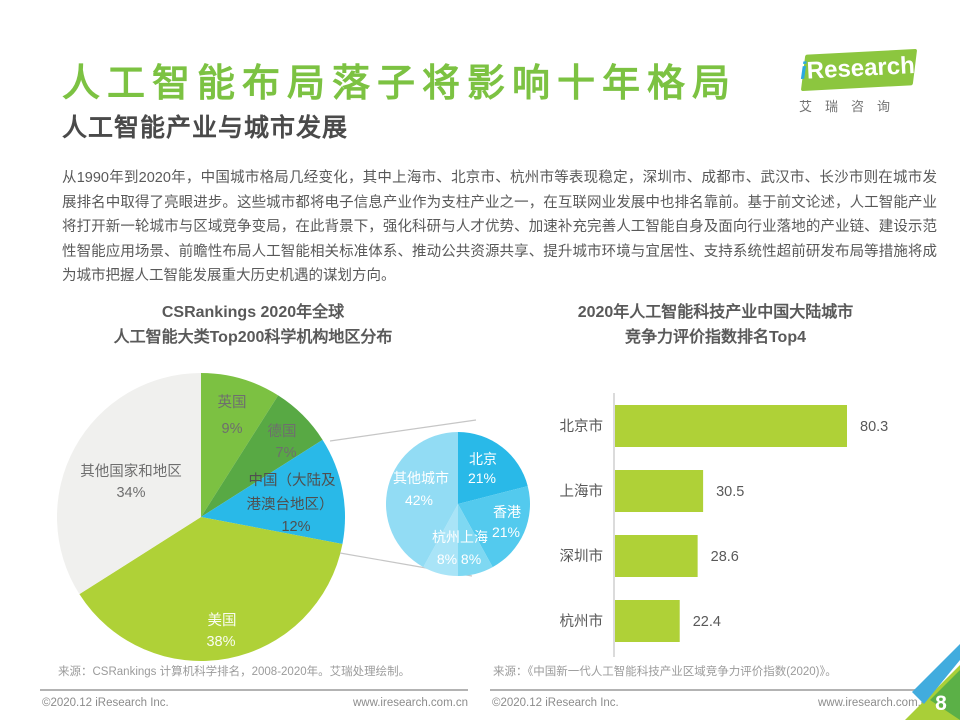  What do you see at coordinates (861, 68) in the screenshot?
I see `logo-research-text: Research` at bounding box center [861, 68].